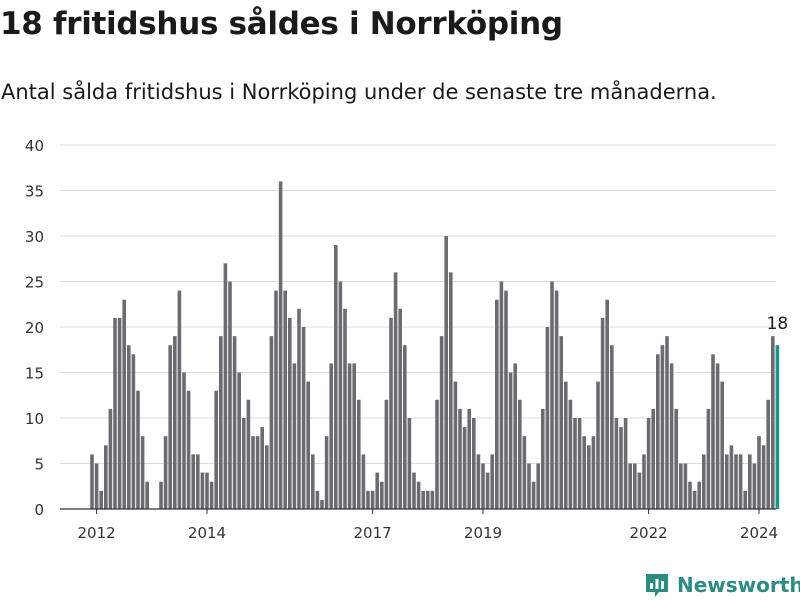  Describe the element at coordinates (34, 283) in the screenshot. I see `y-tick-label: 25` at that location.